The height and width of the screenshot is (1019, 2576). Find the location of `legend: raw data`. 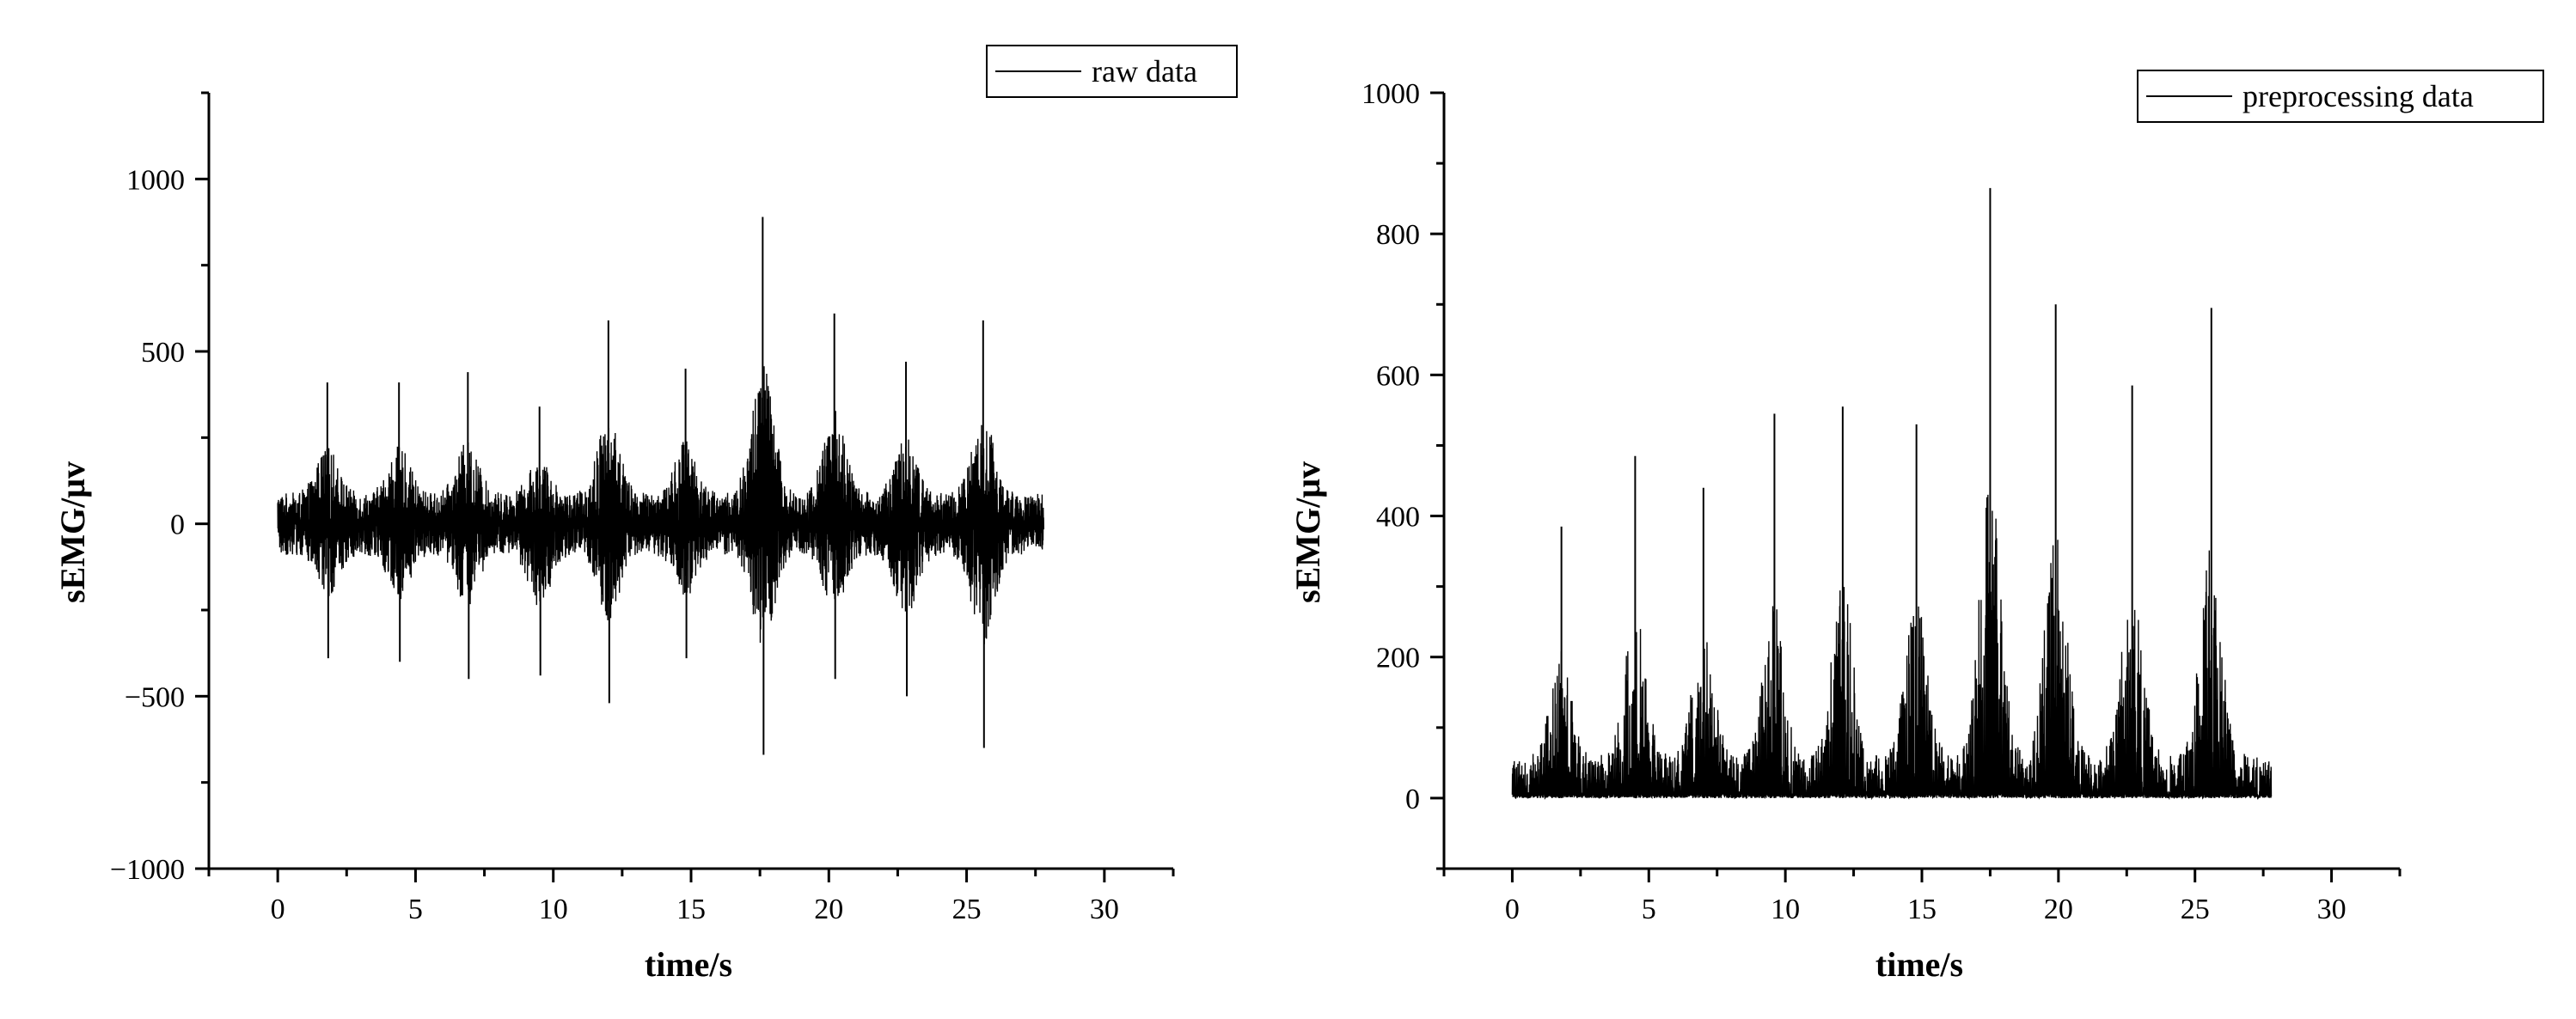

legend: raw data is located at coordinates (1112, 72).